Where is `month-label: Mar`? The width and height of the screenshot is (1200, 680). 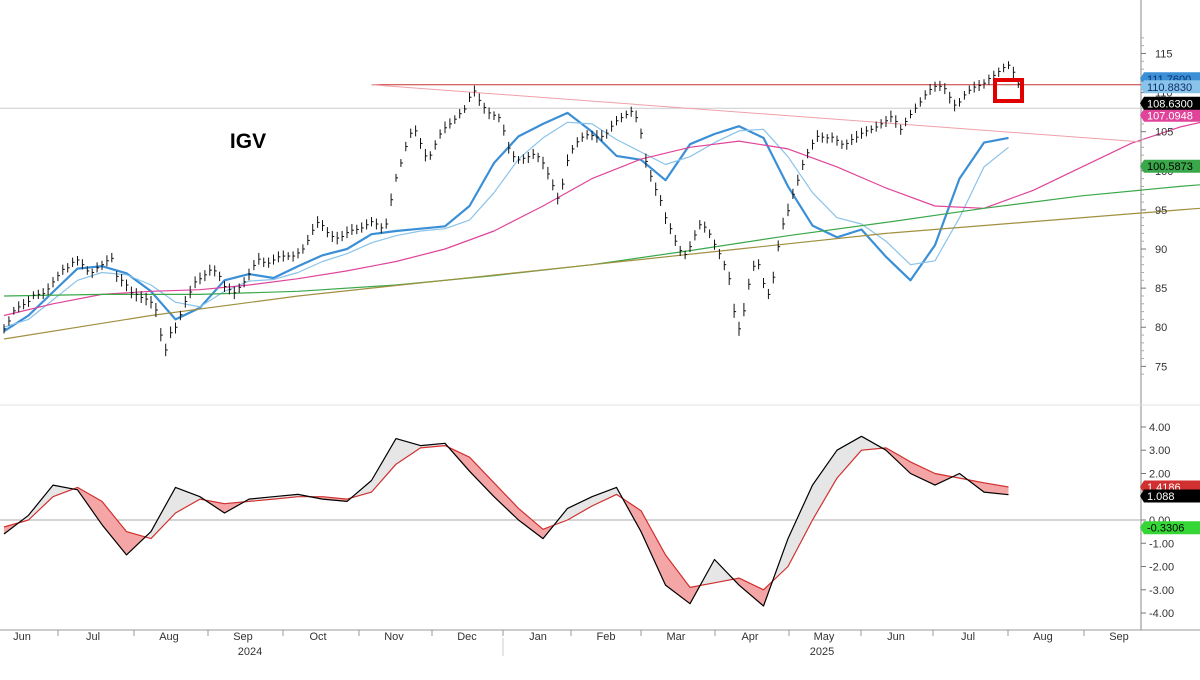 month-label: Mar is located at coordinates (676, 637).